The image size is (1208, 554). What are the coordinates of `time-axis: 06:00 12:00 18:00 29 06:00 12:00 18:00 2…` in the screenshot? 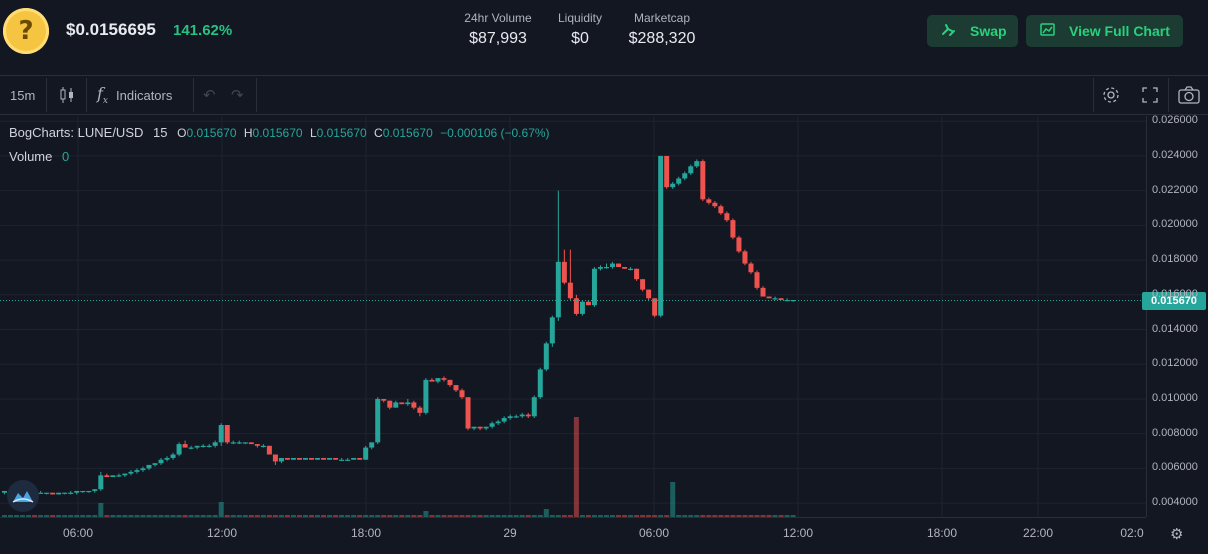 It's located at (573, 535).